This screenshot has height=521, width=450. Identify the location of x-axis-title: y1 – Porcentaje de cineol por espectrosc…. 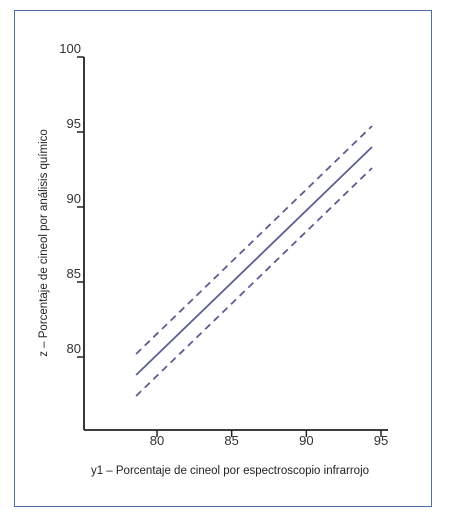
(230, 471).